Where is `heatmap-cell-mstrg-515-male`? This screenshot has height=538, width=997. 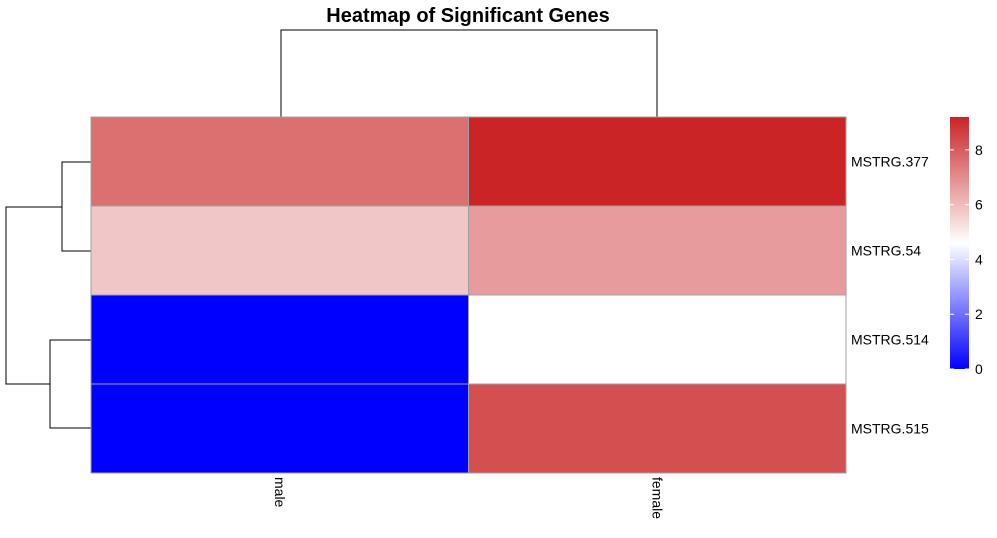
heatmap-cell-mstrg-515-male is located at coordinates (279, 428).